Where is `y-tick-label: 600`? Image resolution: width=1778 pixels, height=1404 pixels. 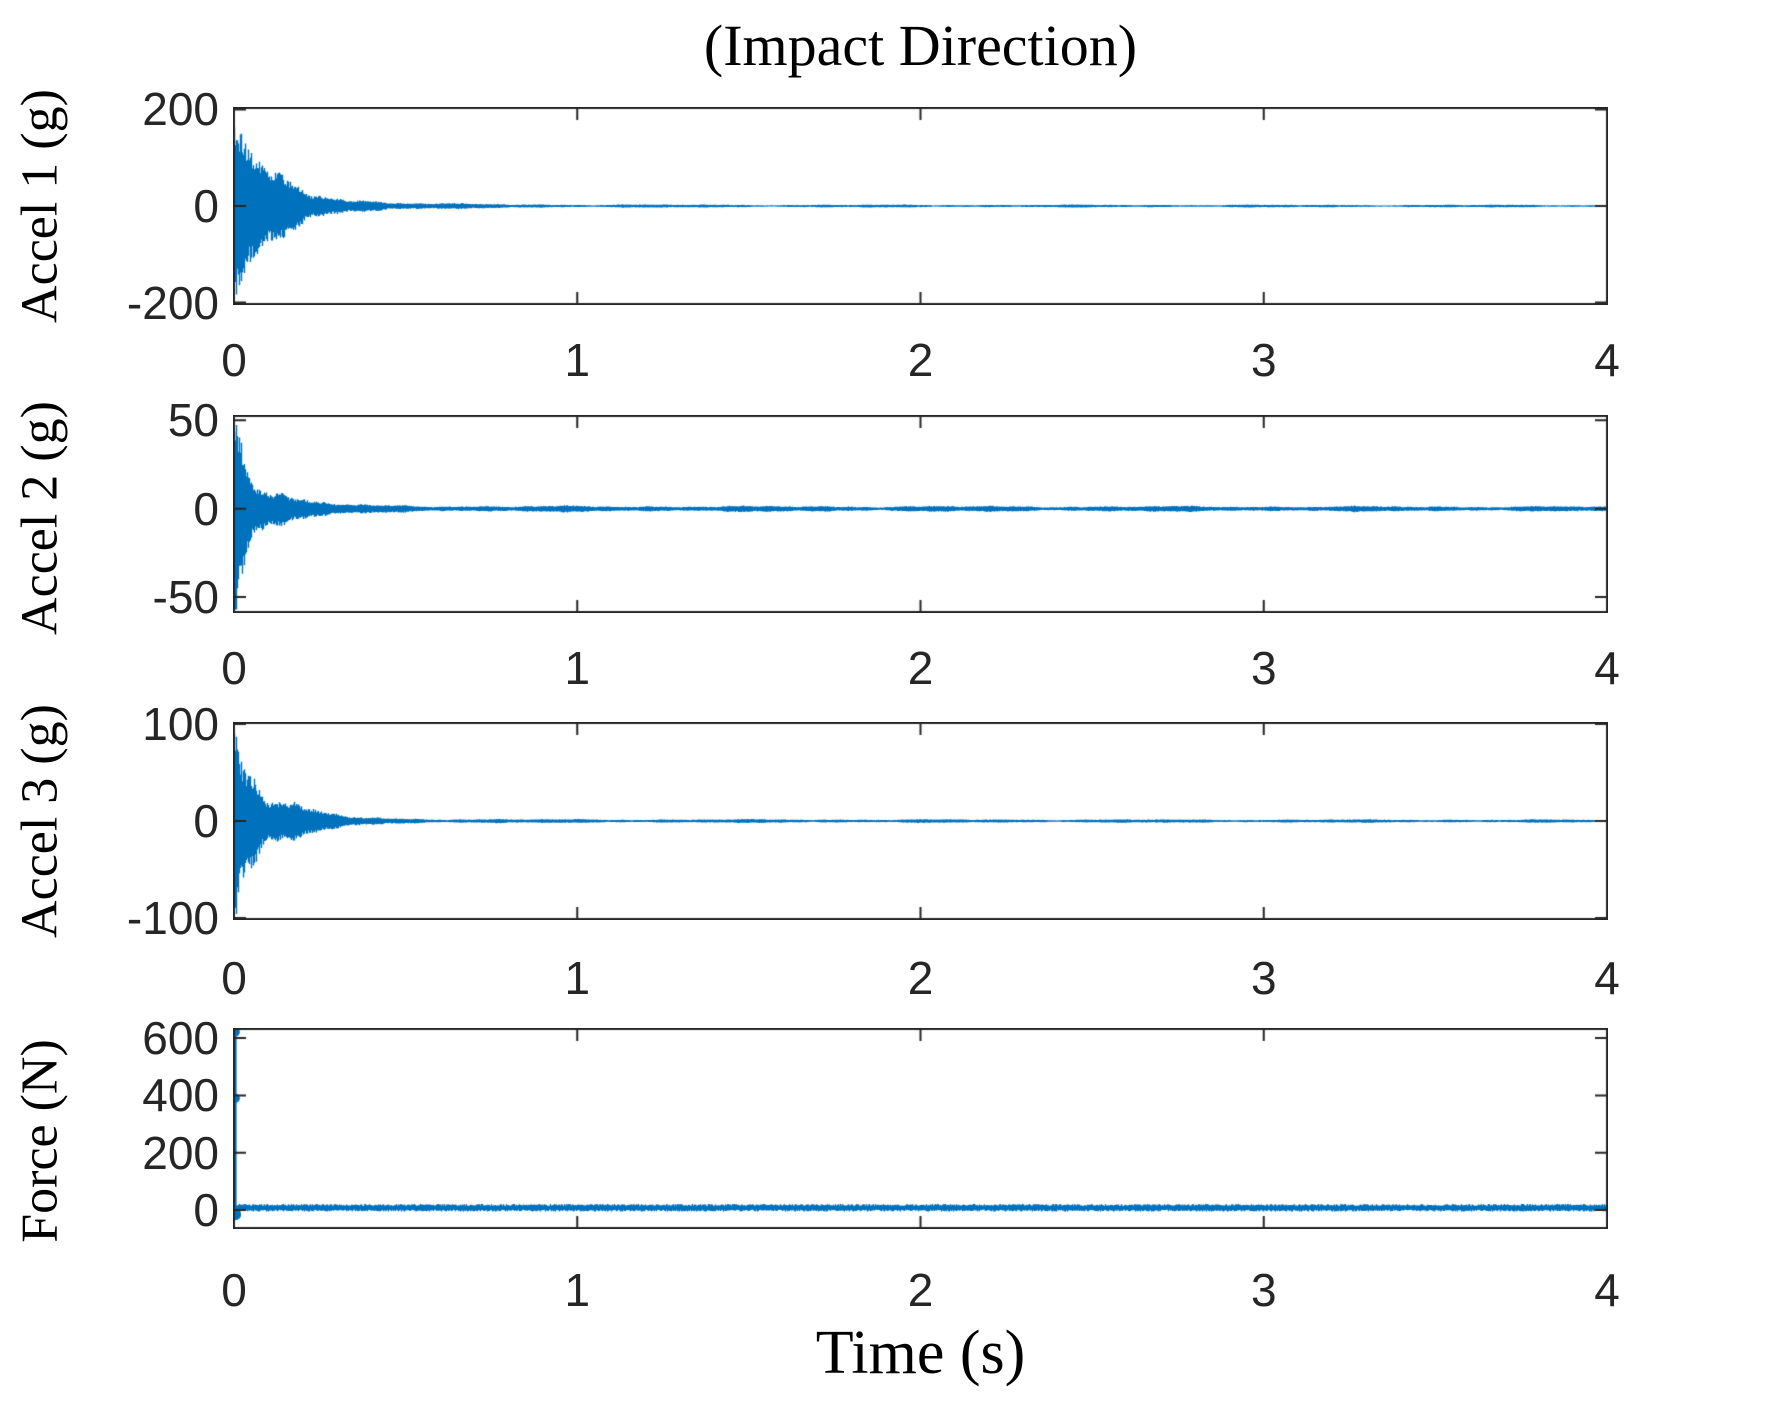 y-tick-label: 600 is located at coordinates (180, 1038).